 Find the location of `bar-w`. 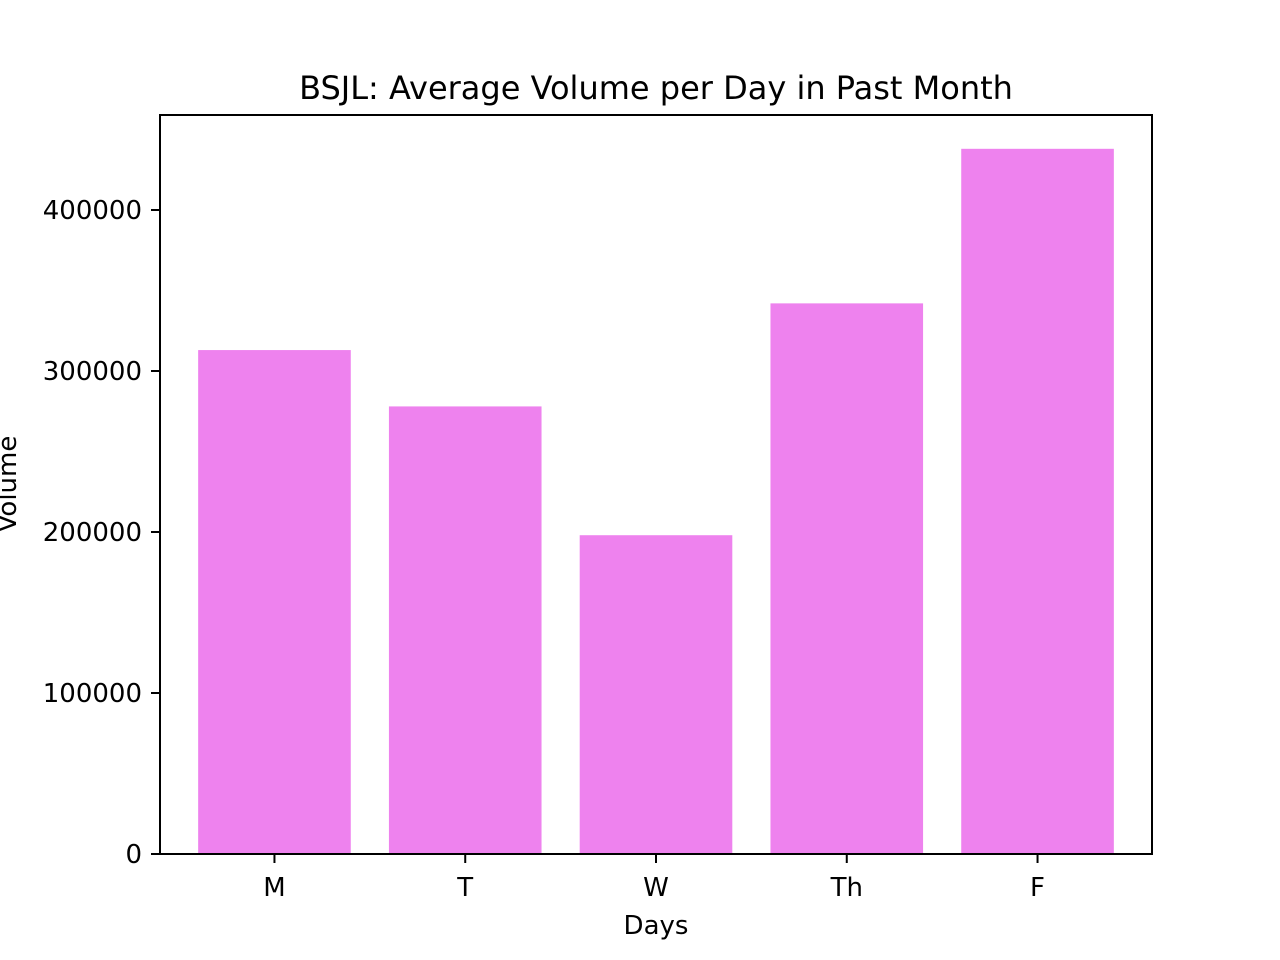

bar-w is located at coordinates (656, 694).